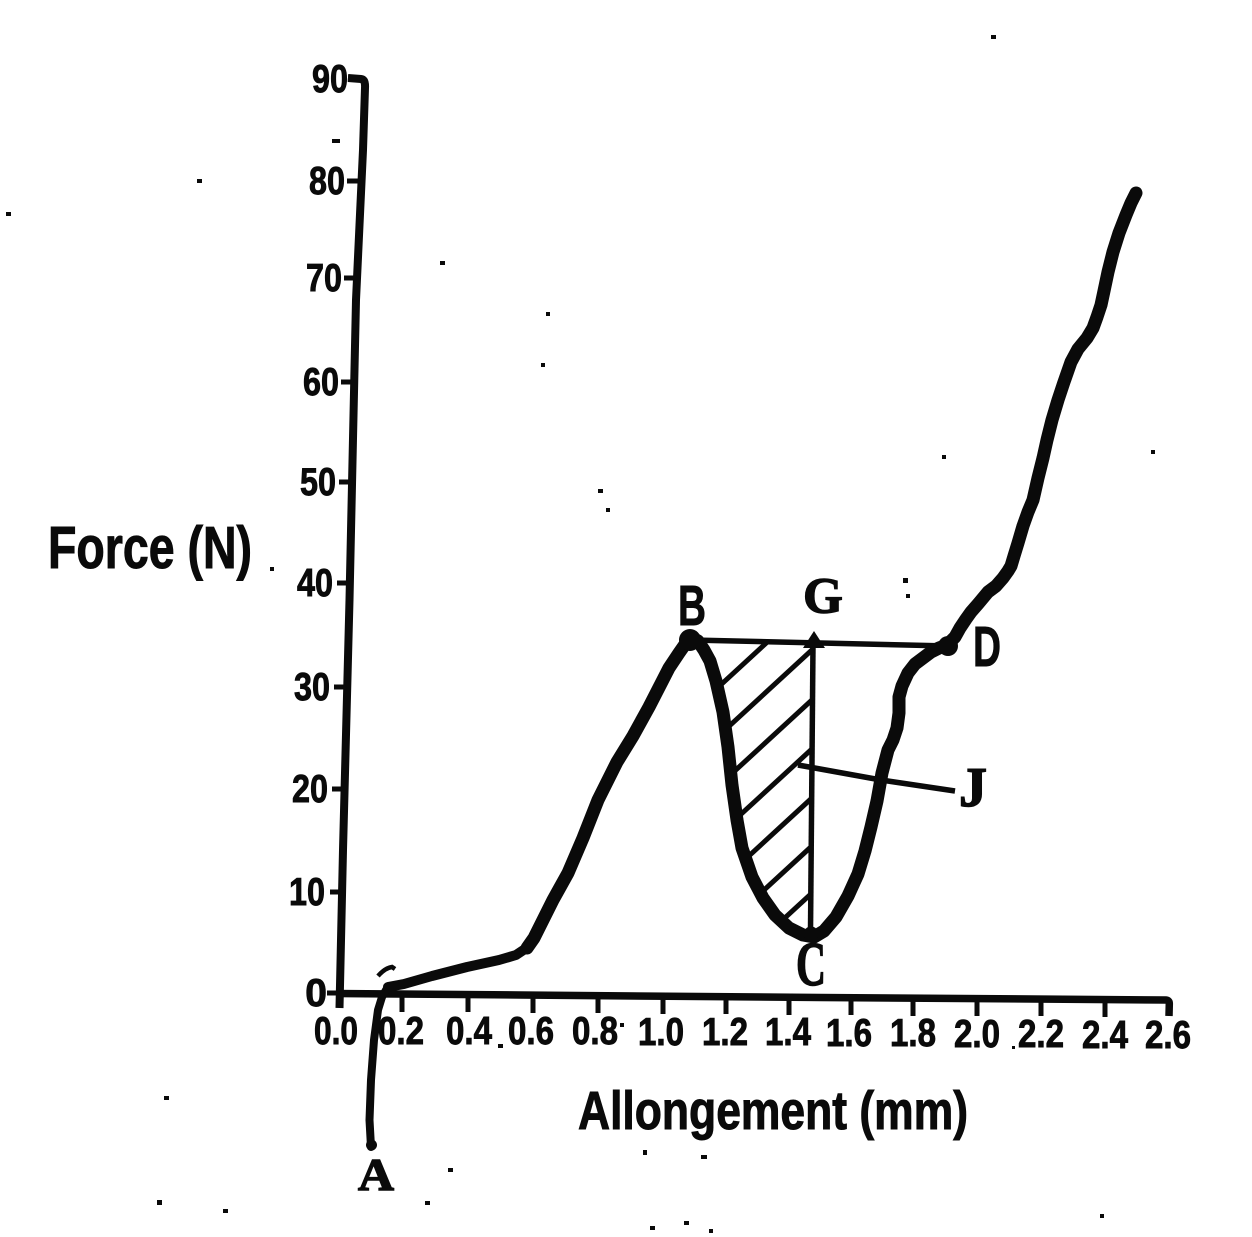 This screenshot has width=1252, height=1237. Describe the element at coordinates (1105, 1035) in the screenshot. I see `svg-text: 2.4` at that location.